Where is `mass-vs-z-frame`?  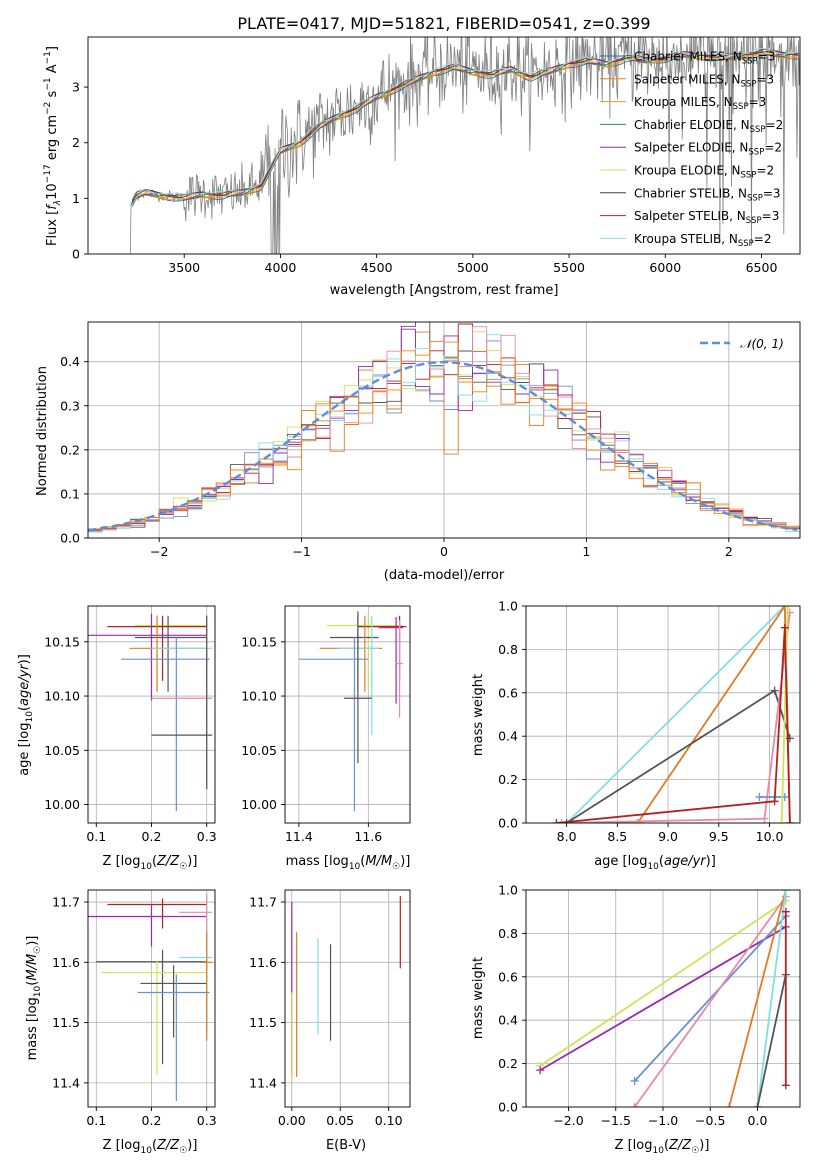 mass-vs-z-frame is located at coordinates (151, 998).